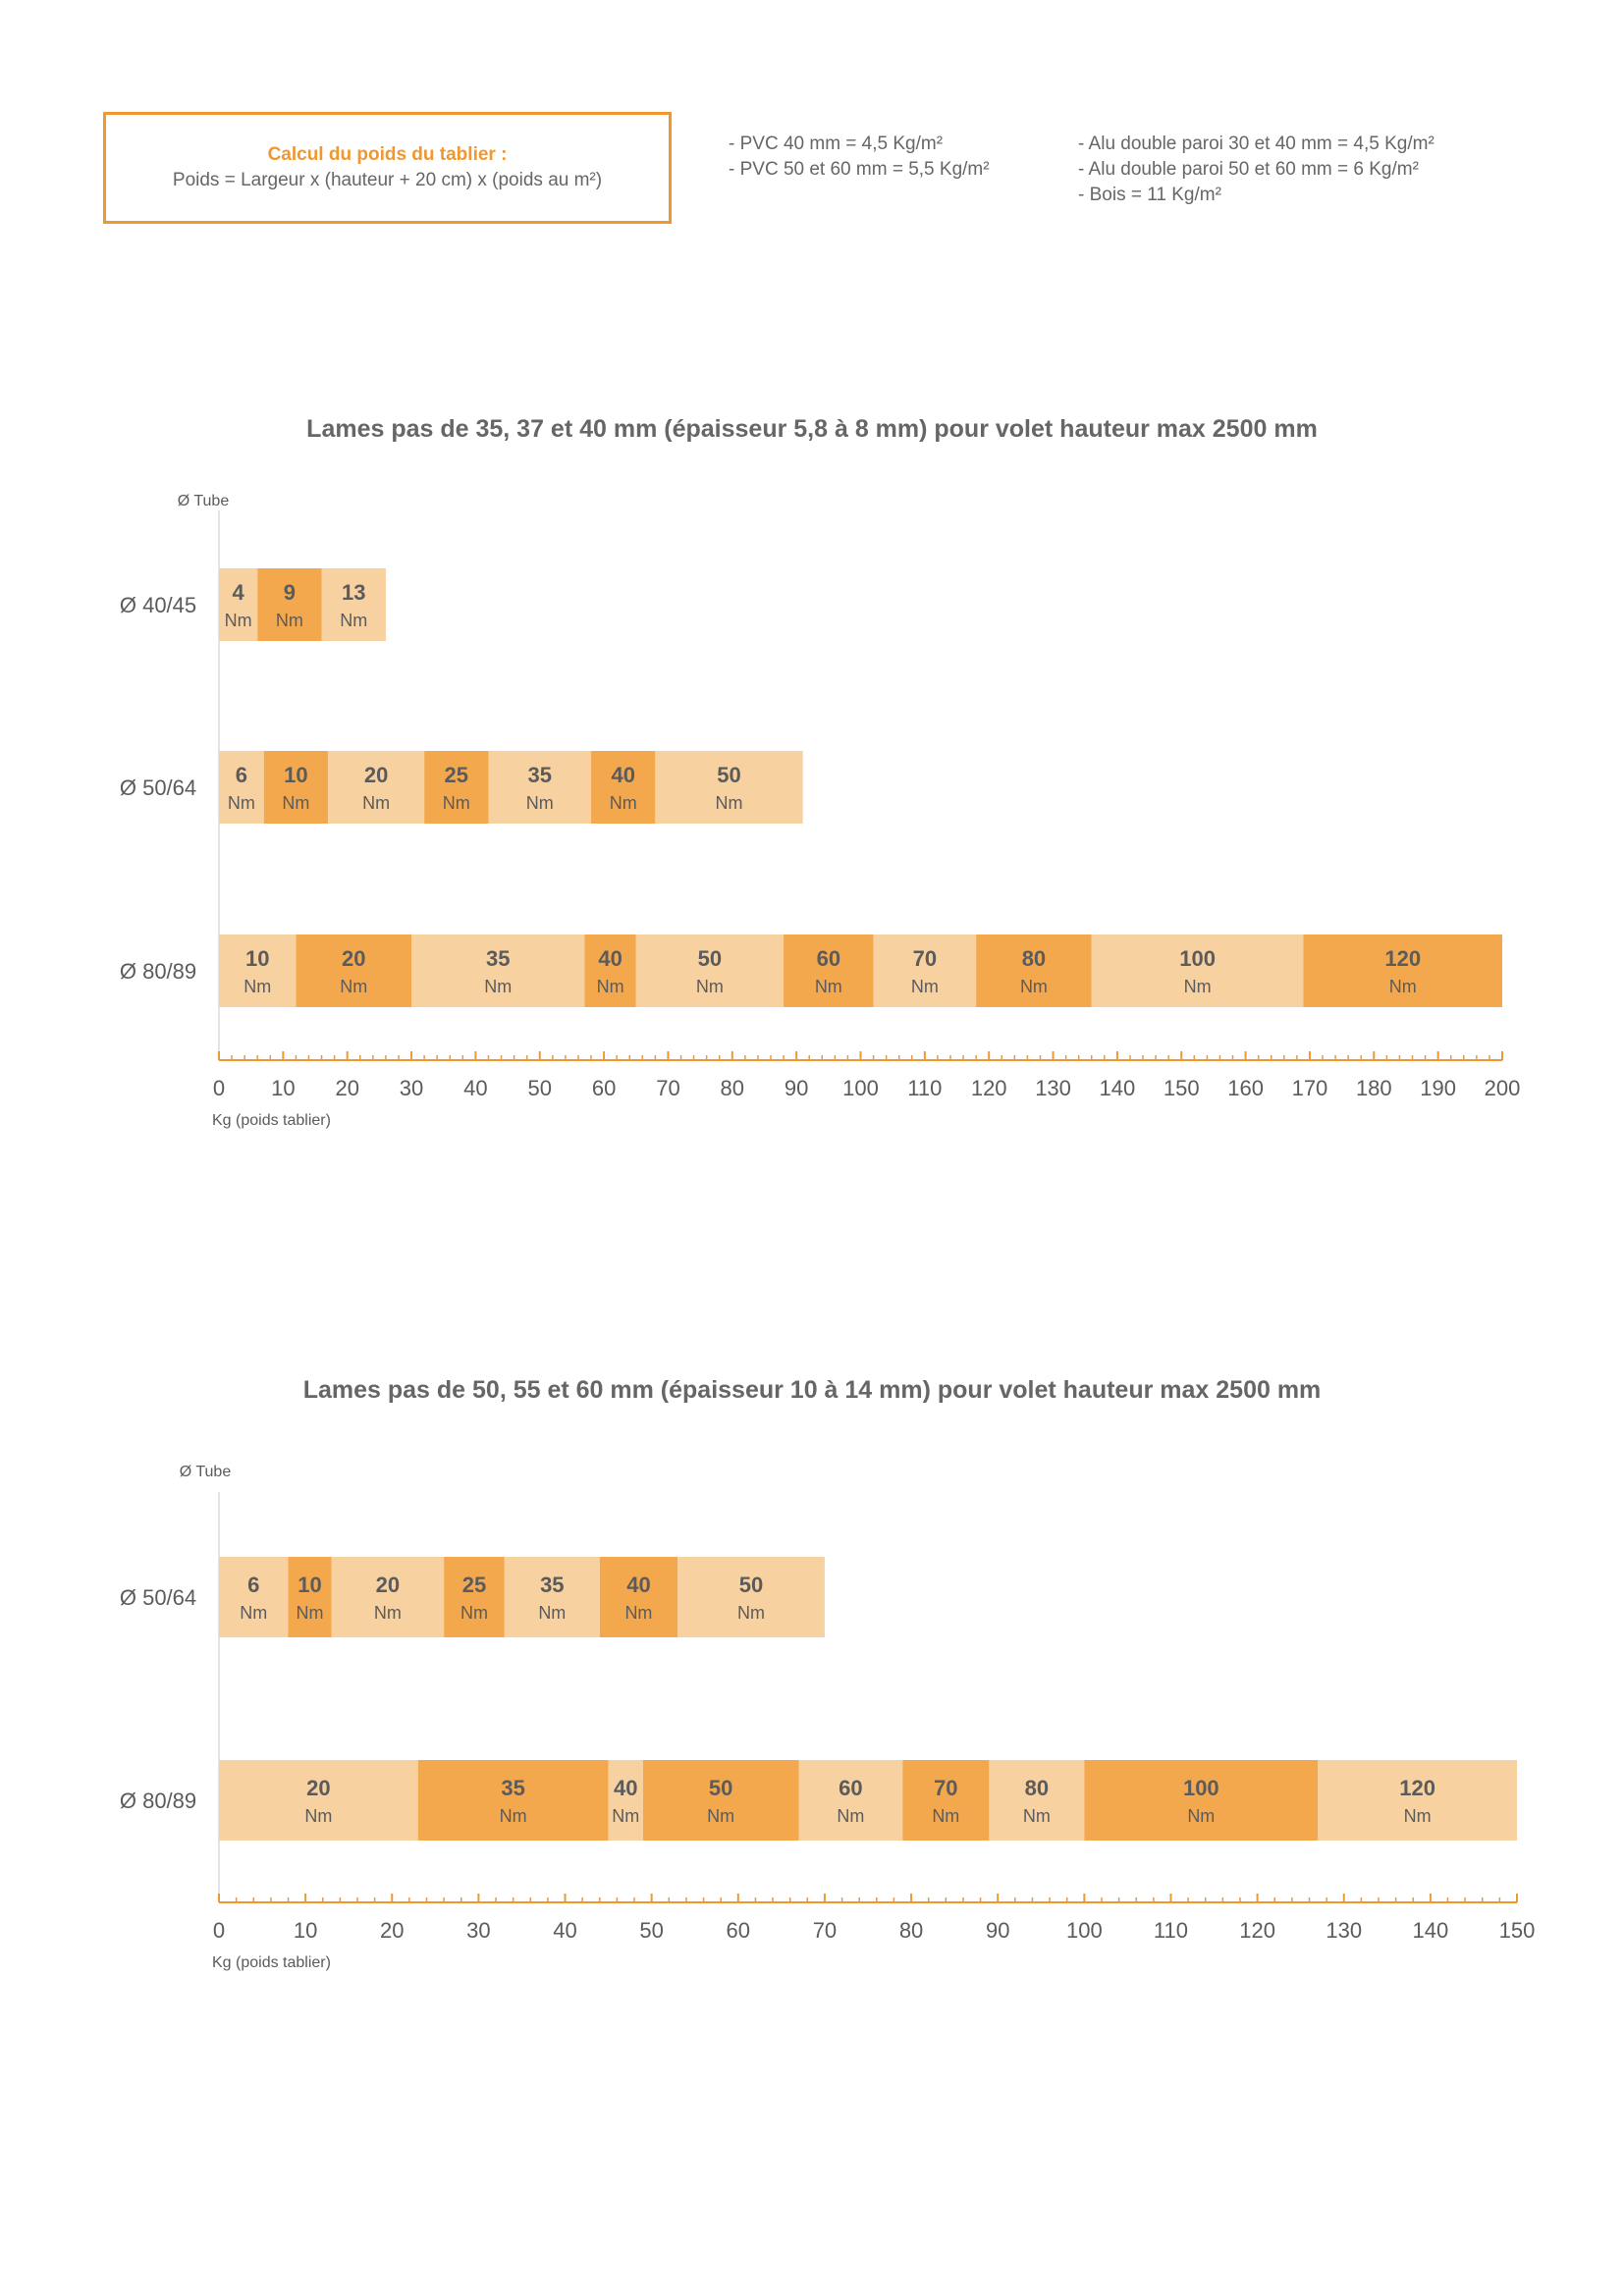 Image resolution: width=1624 pixels, height=2296 pixels. I want to click on formula-title: Calcul du poids du tablier :, so click(387, 154).